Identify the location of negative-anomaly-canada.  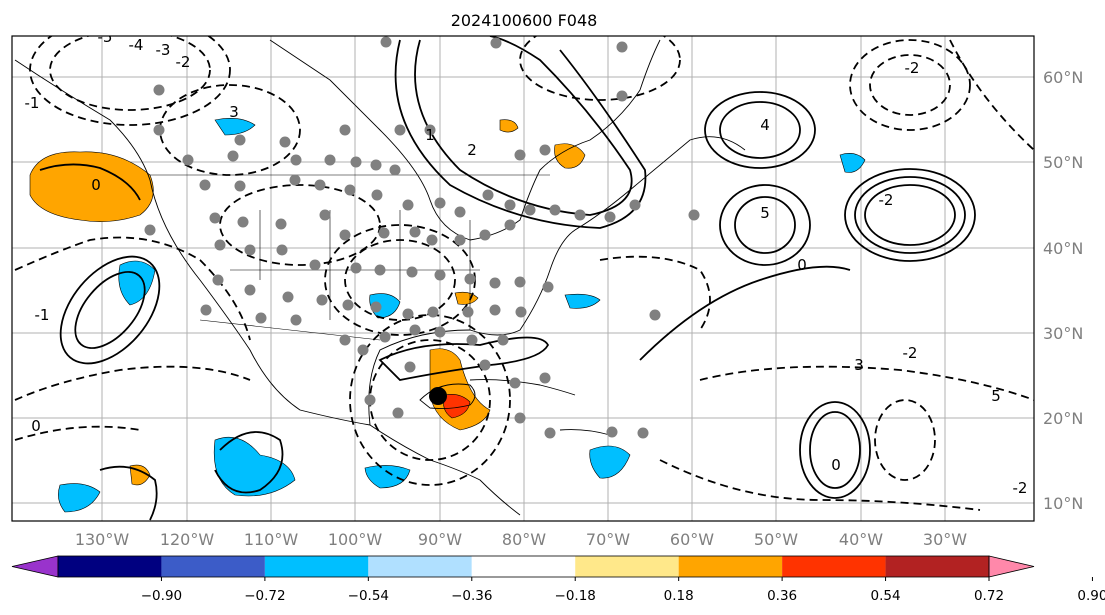
(235, 127).